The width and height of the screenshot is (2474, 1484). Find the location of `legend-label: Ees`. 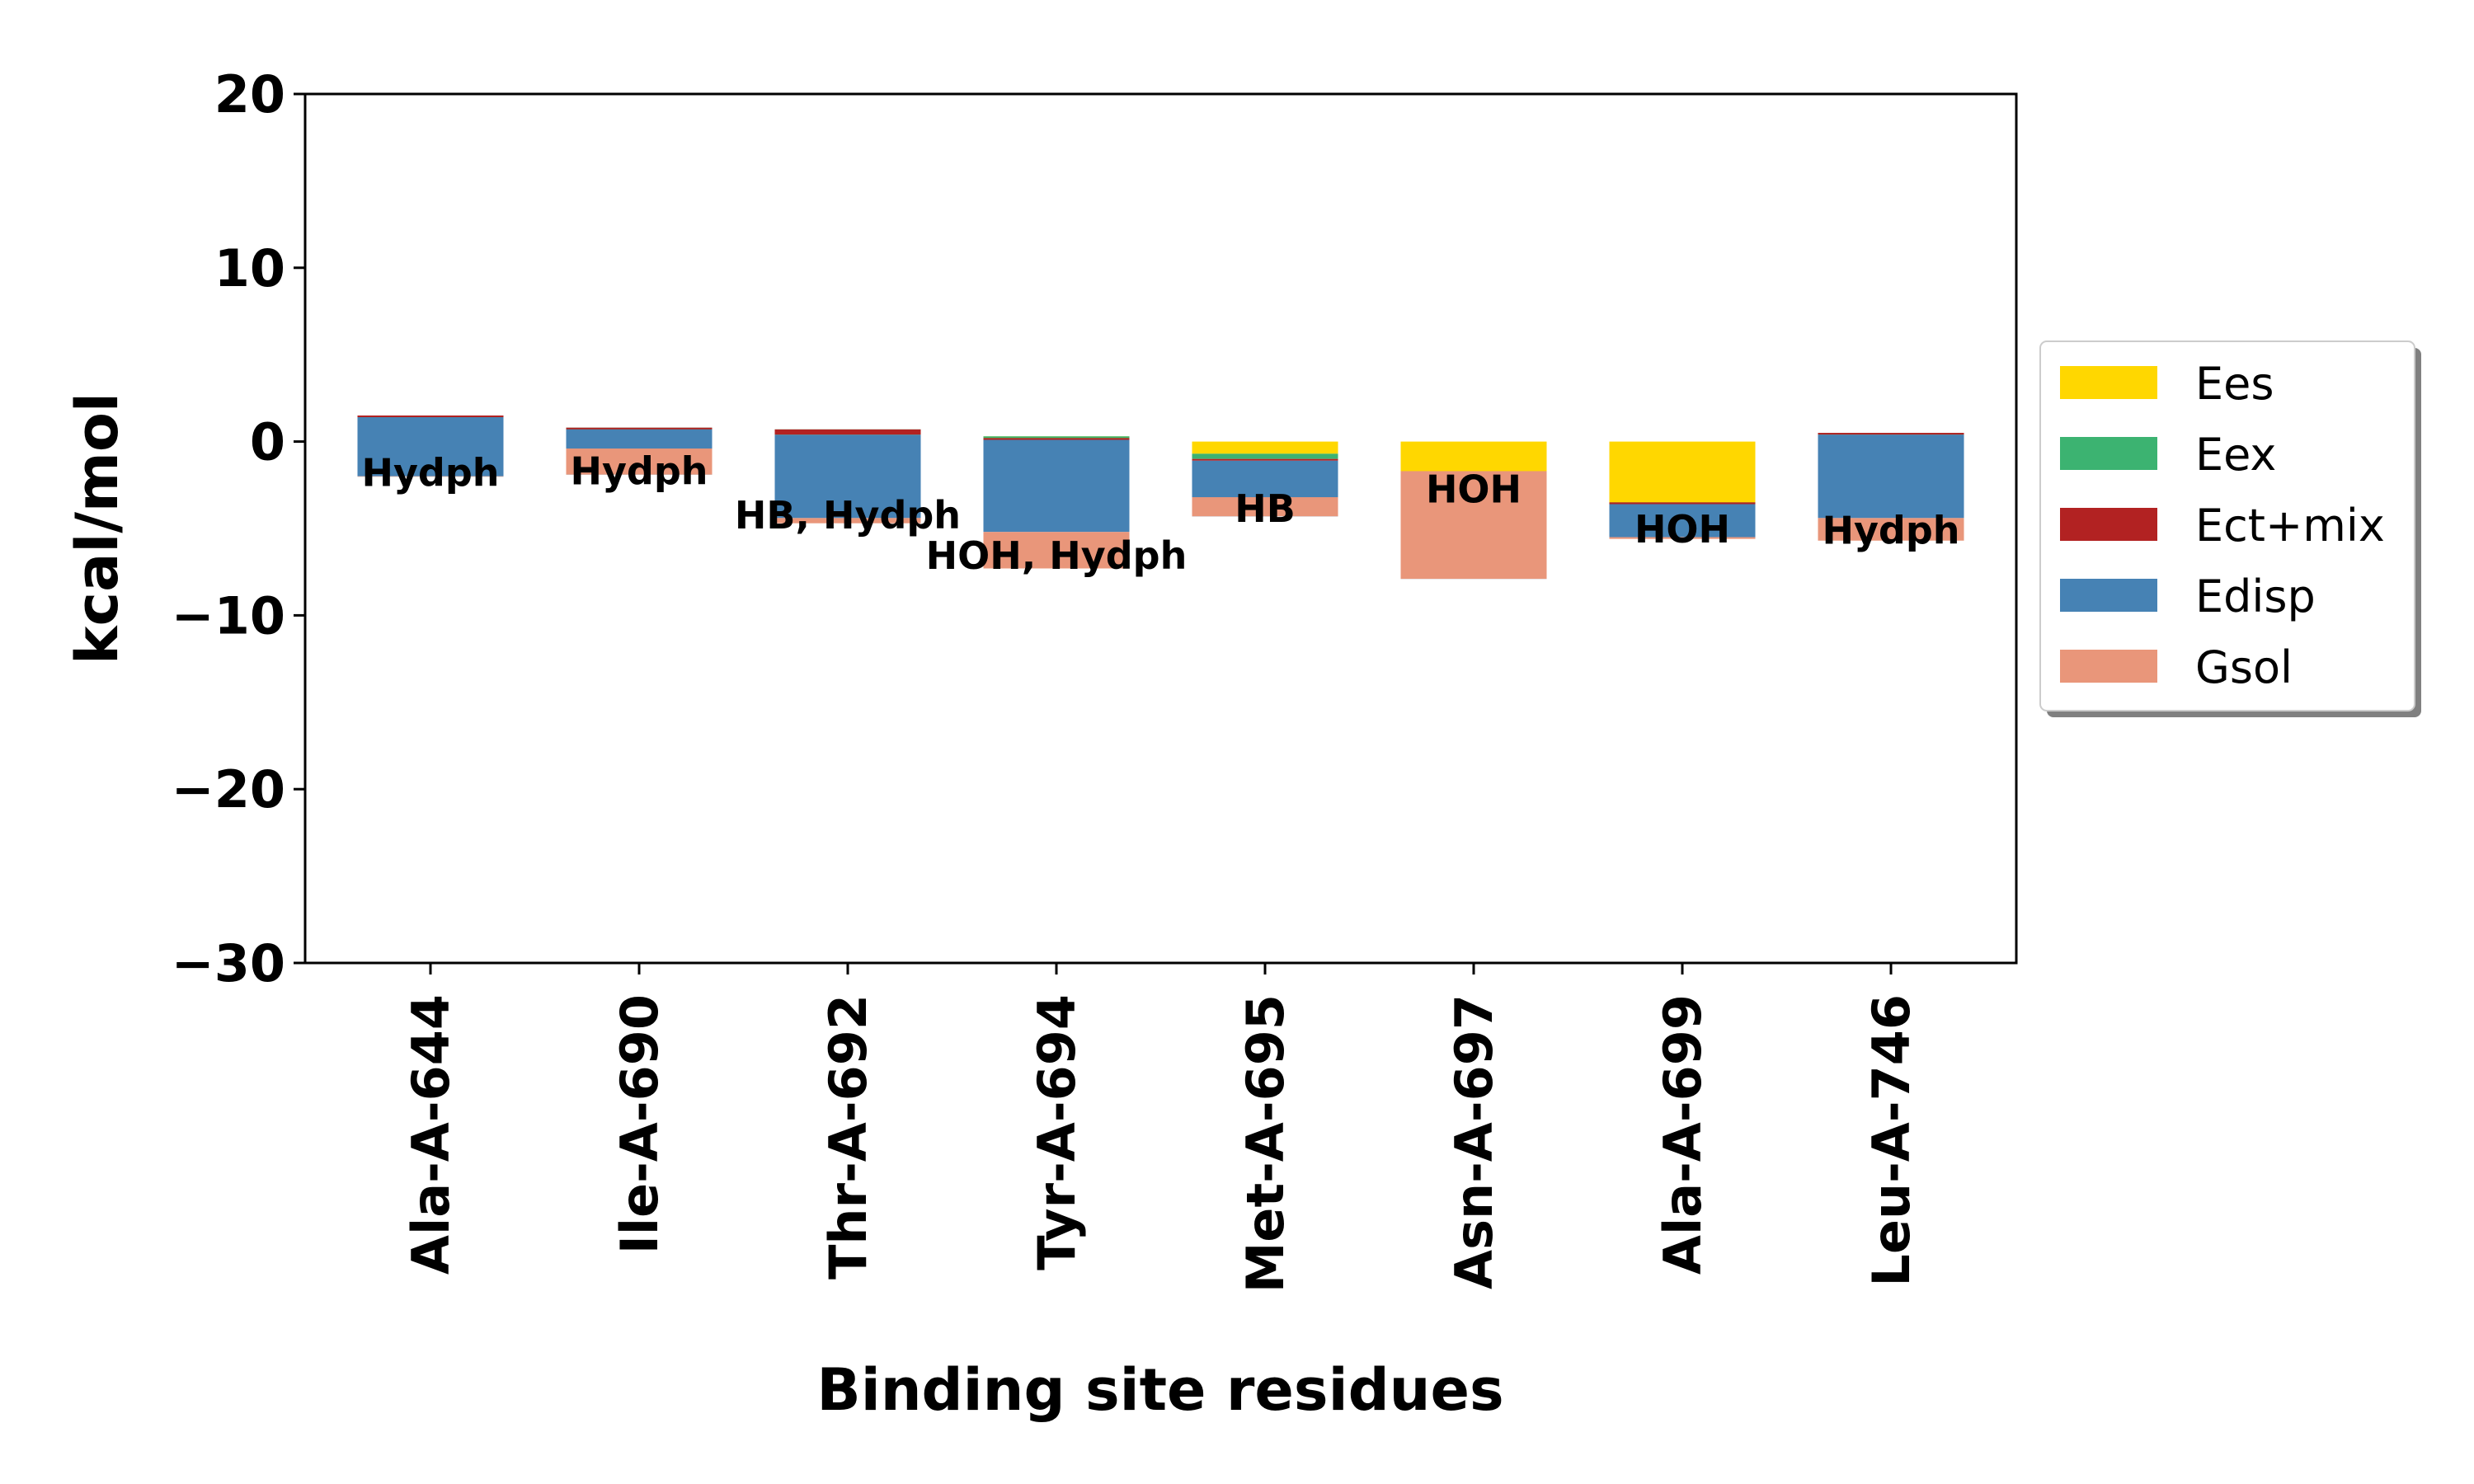

legend-label: Ees is located at coordinates (2234, 384).